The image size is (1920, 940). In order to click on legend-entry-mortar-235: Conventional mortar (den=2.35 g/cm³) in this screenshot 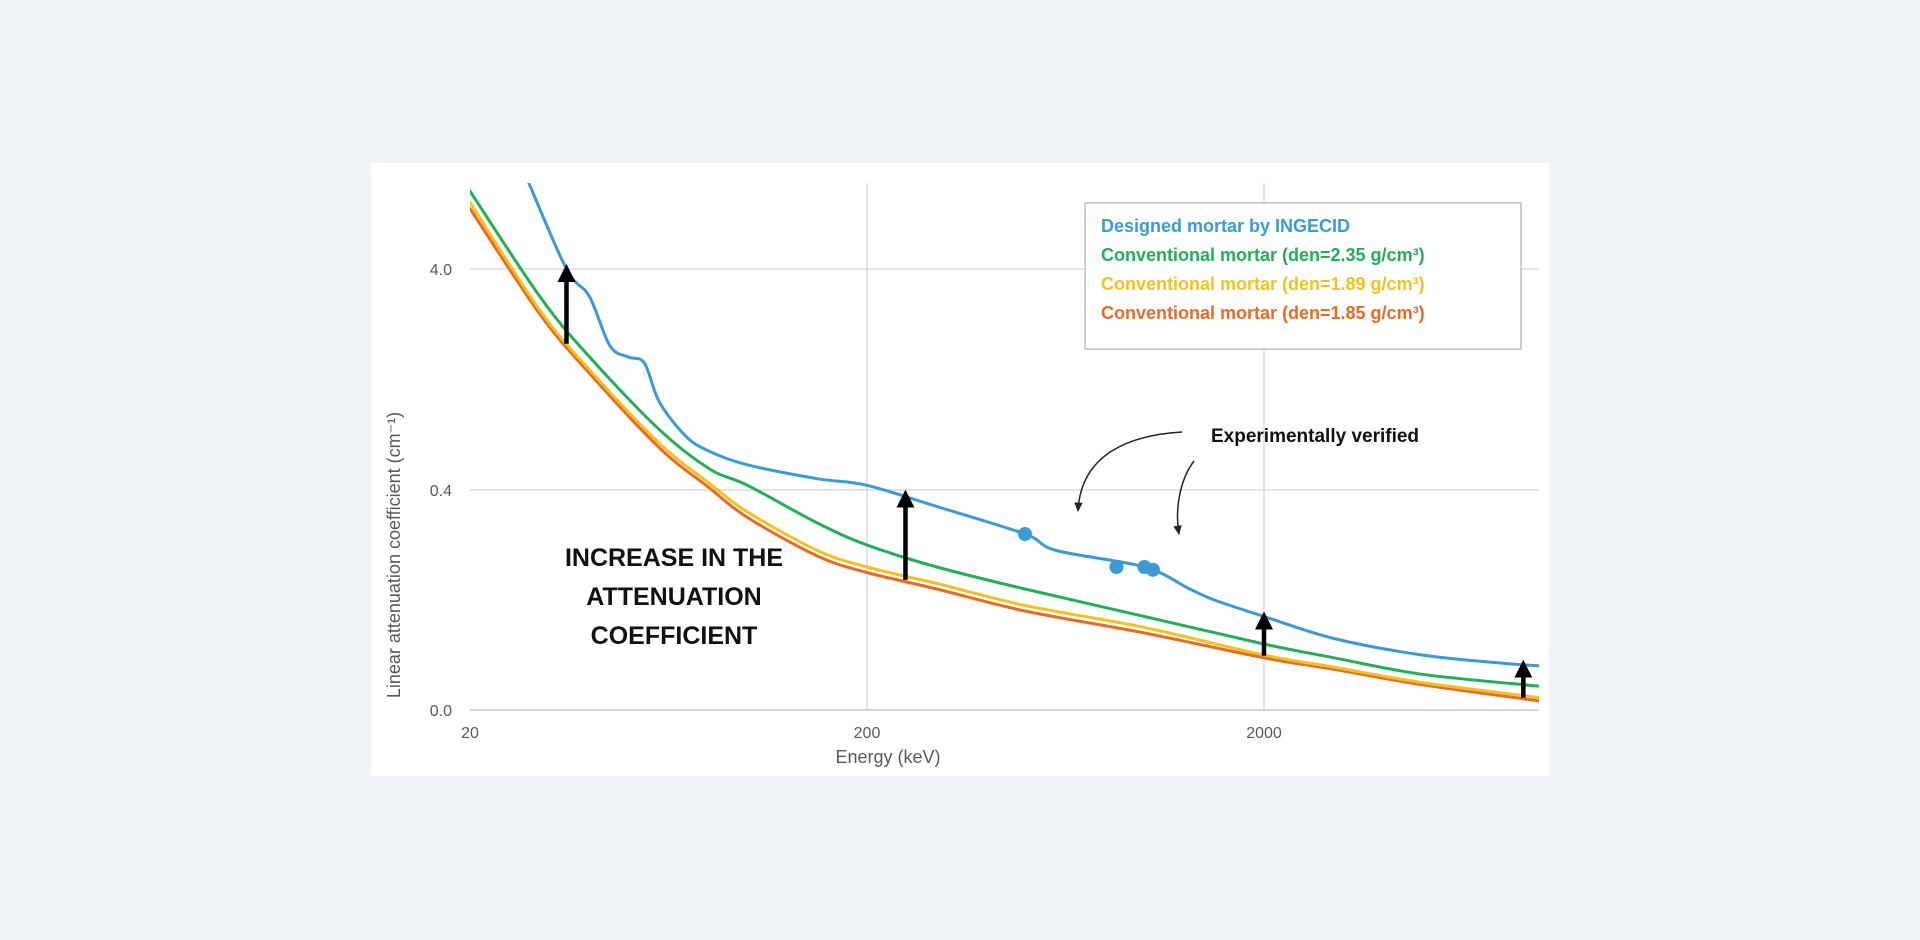, I will do `click(1263, 255)`.